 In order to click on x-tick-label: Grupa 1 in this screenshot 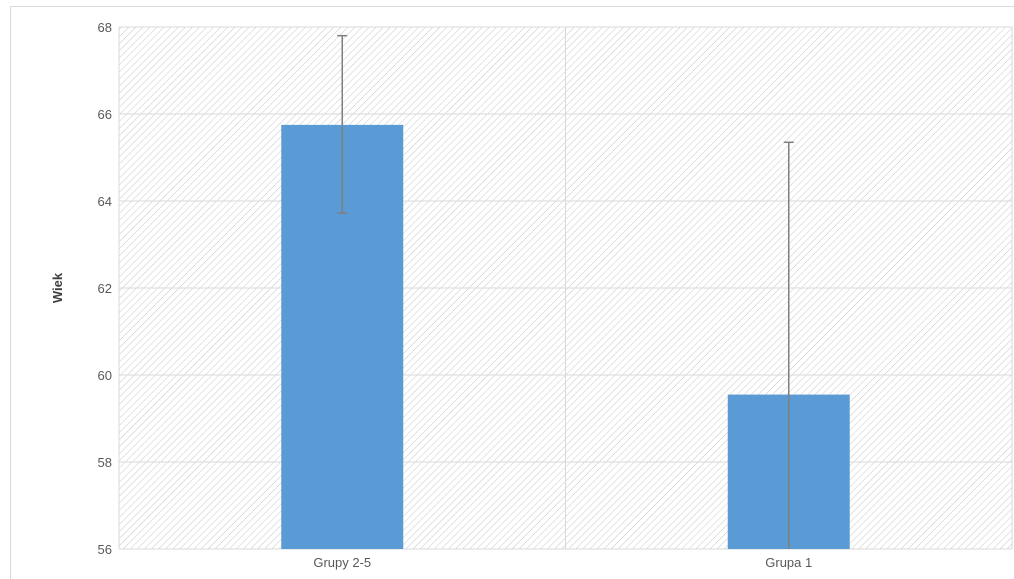, I will do `click(788, 562)`.